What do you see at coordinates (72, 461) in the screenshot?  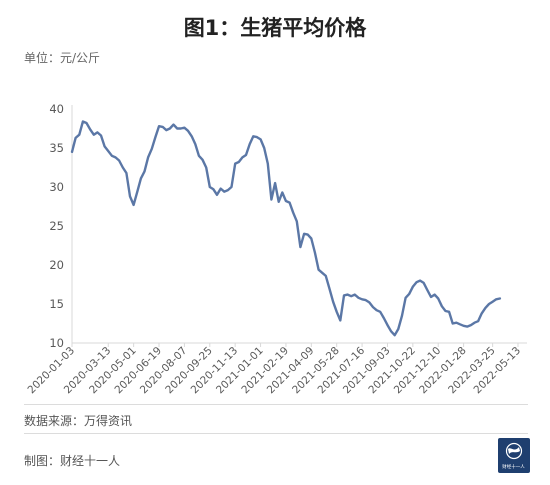 I see `chart-maker-note: 制图：财经十一人` at bounding box center [72, 461].